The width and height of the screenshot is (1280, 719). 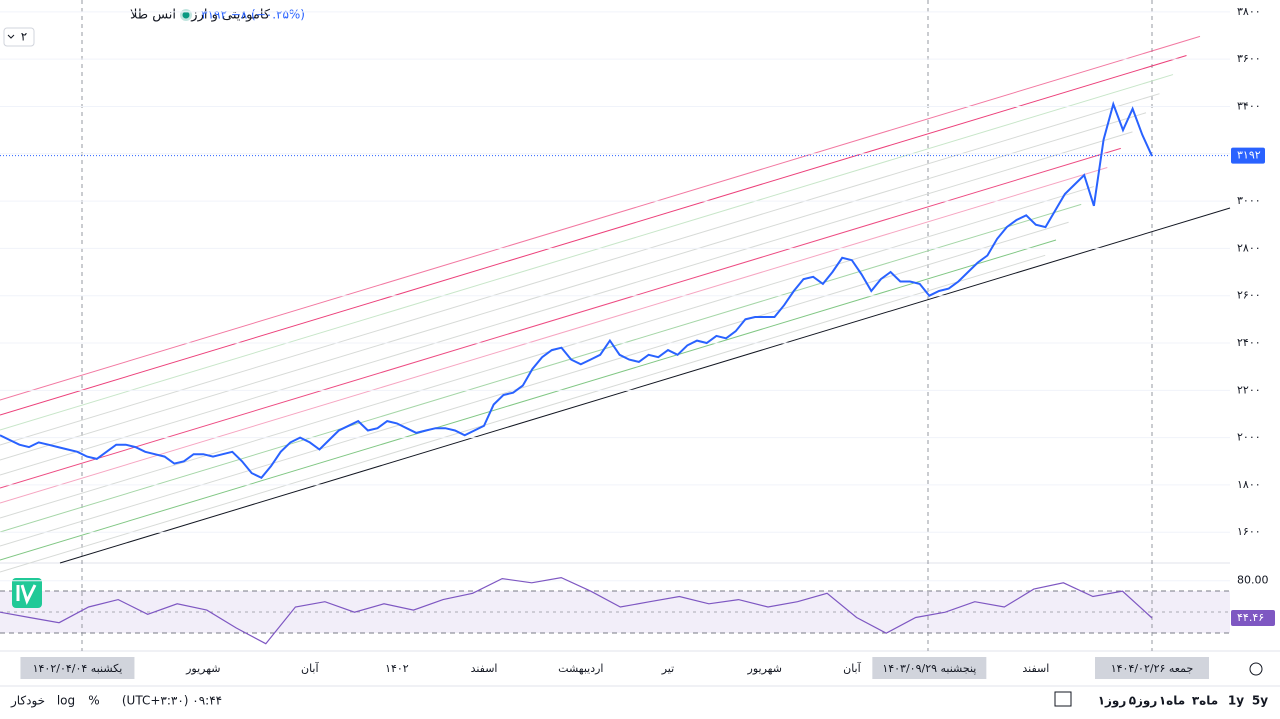 What do you see at coordinates (1172, 701) in the screenshot?
I see `range-button: ۱ماه` at bounding box center [1172, 701].